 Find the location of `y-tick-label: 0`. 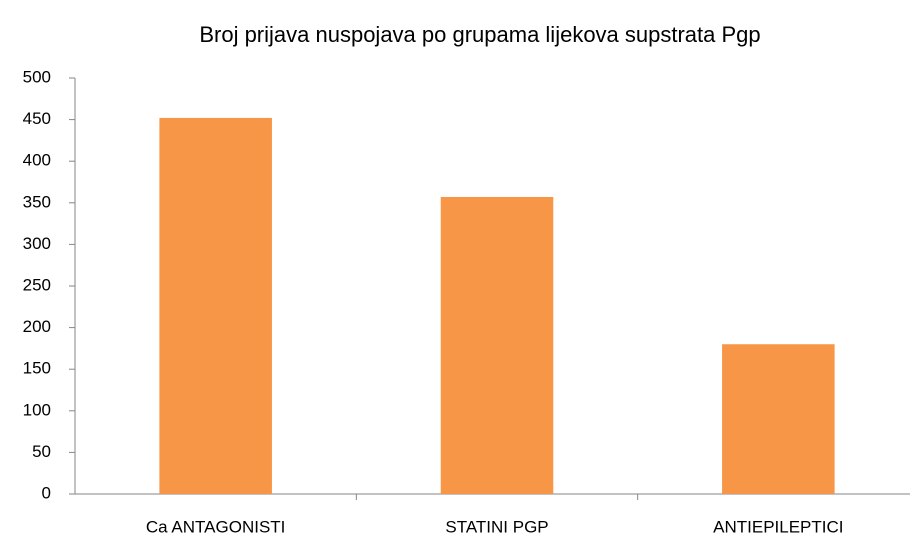

y-tick-label: 0 is located at coordinates (46, 492).